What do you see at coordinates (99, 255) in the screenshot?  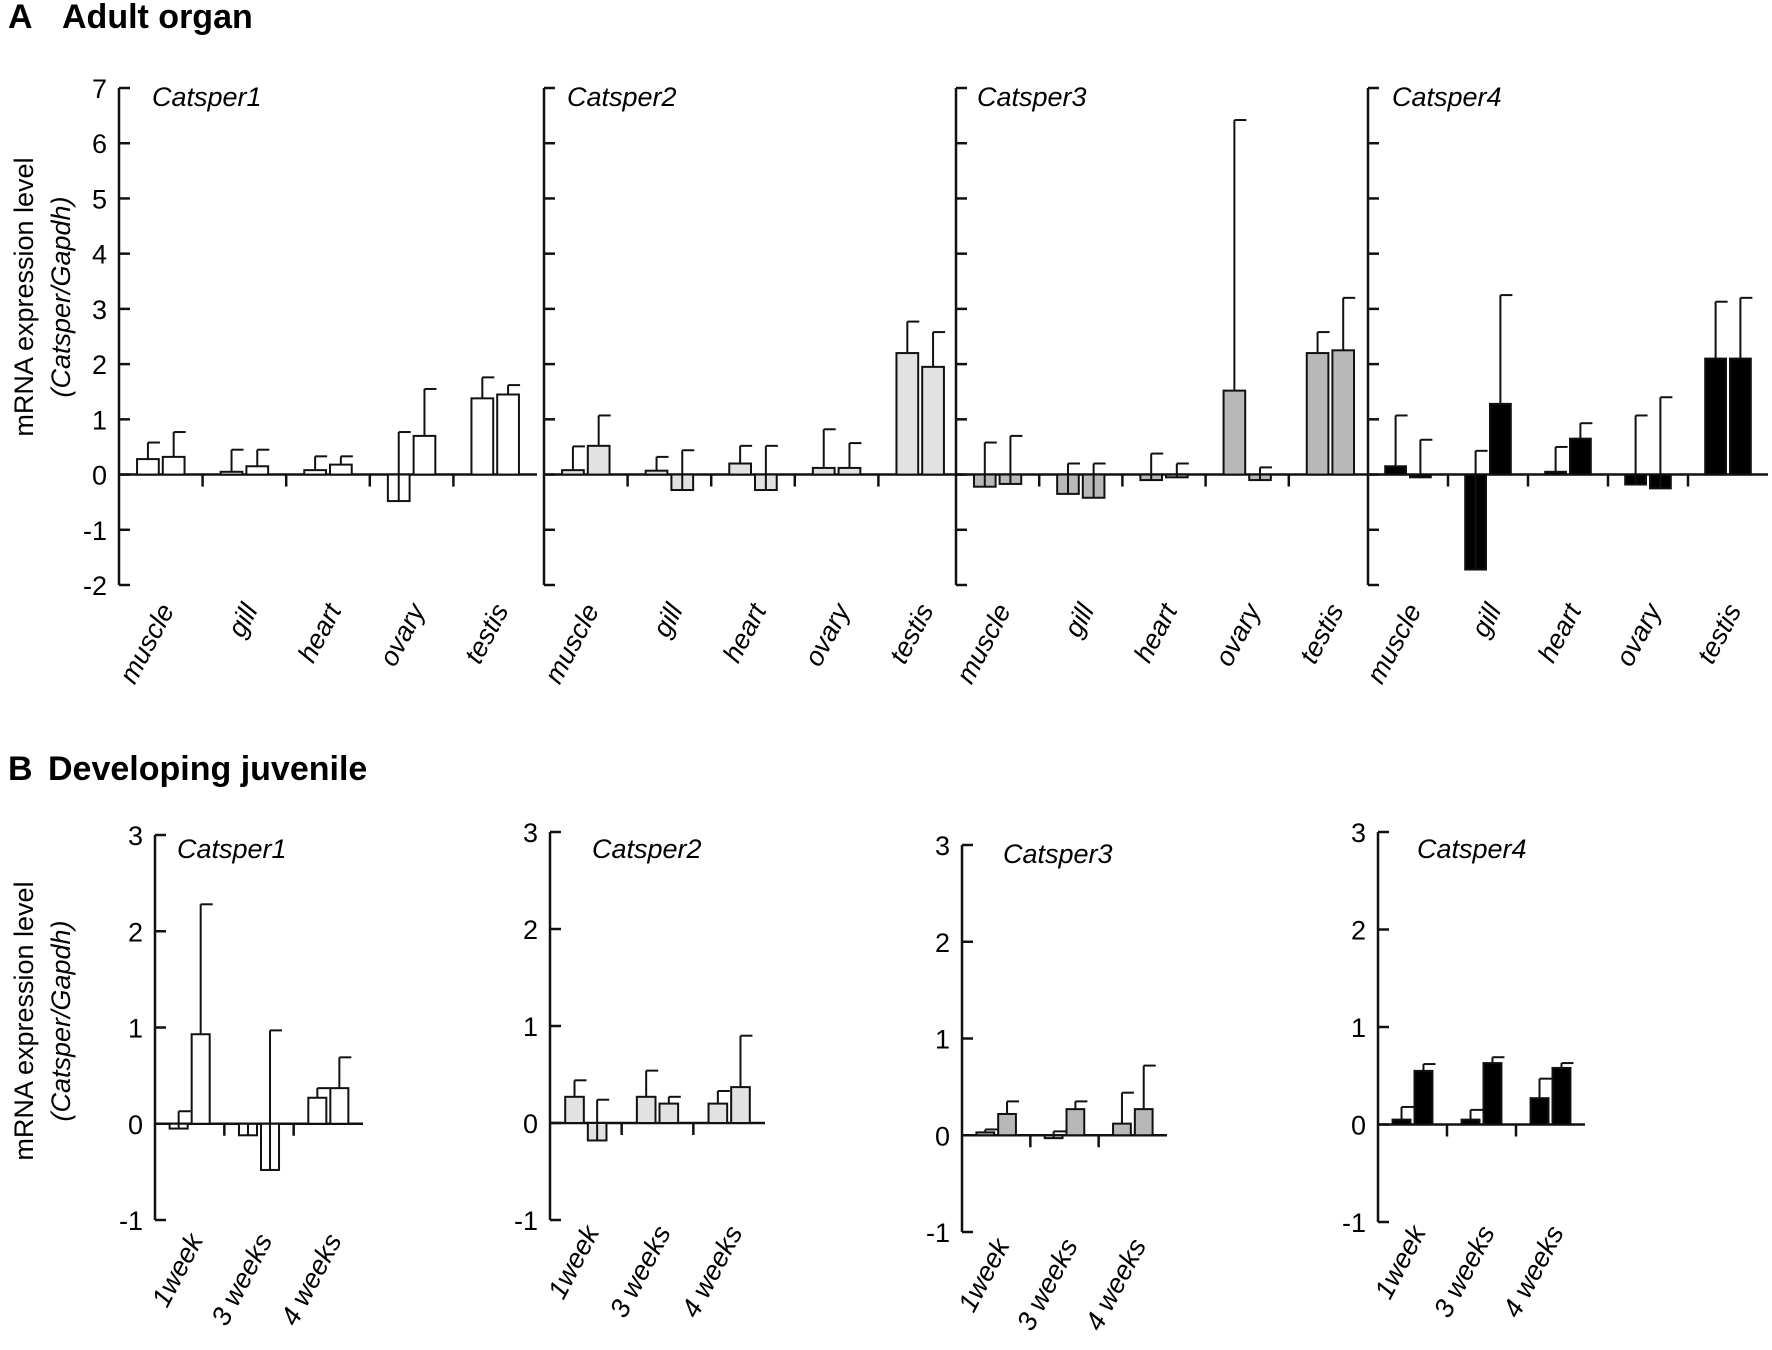 I see `y-tick-label: 4` at bounding box center [99, 255].